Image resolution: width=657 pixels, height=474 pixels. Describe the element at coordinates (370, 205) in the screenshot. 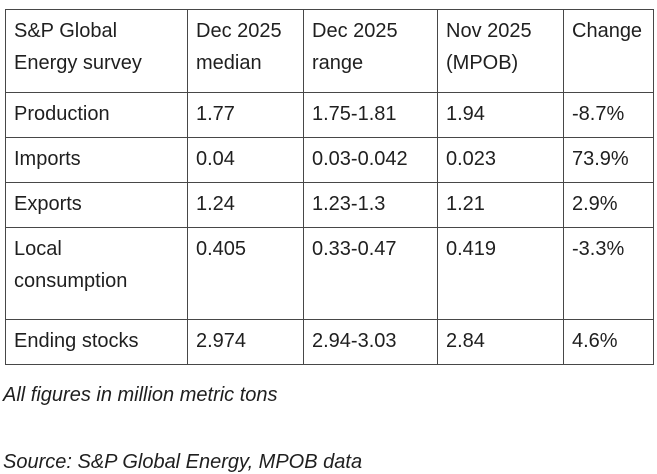

I see `cell-range: 1.23-1.3` at that location.